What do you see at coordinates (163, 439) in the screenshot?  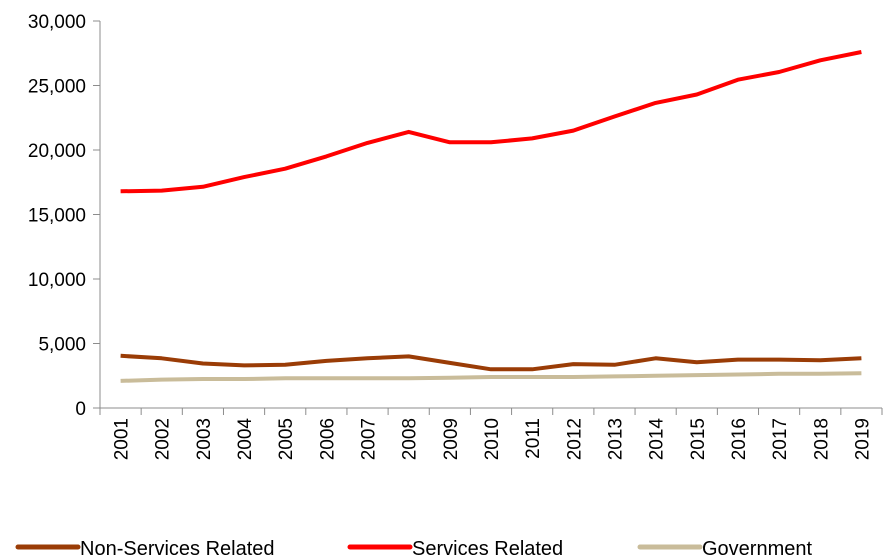 I see `x-tick-label: 2002` at bounding box center [163, 439].